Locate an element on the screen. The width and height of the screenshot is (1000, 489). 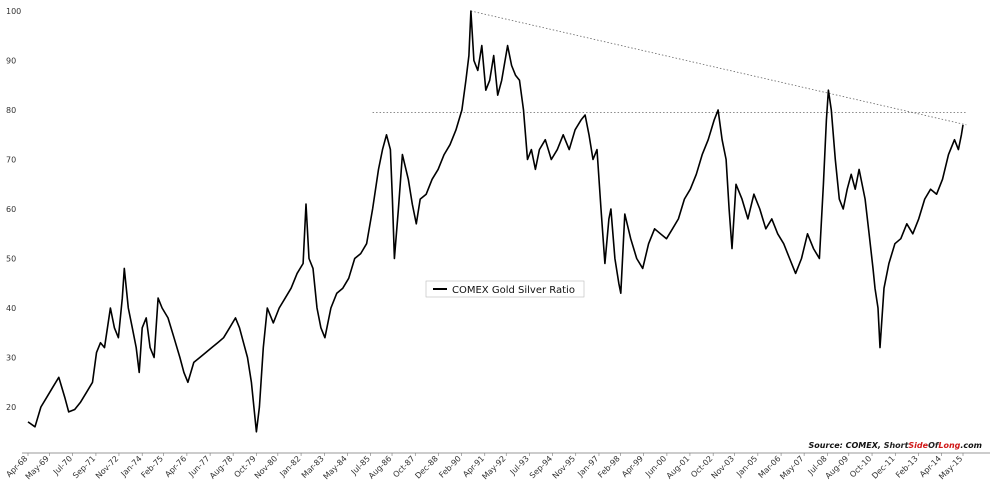
reference-lines is located at coordinates (669, 68).